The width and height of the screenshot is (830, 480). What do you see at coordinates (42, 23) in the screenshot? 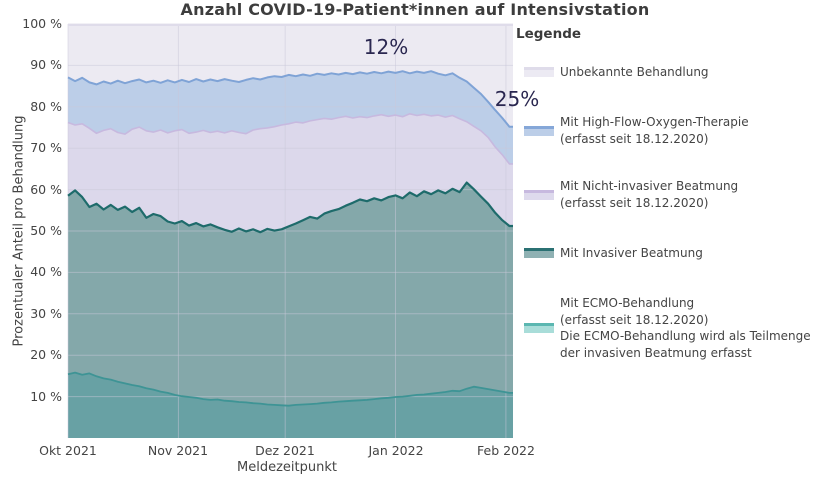
I see `y-tick-label: 100 %` at bounding box center [42, 23].